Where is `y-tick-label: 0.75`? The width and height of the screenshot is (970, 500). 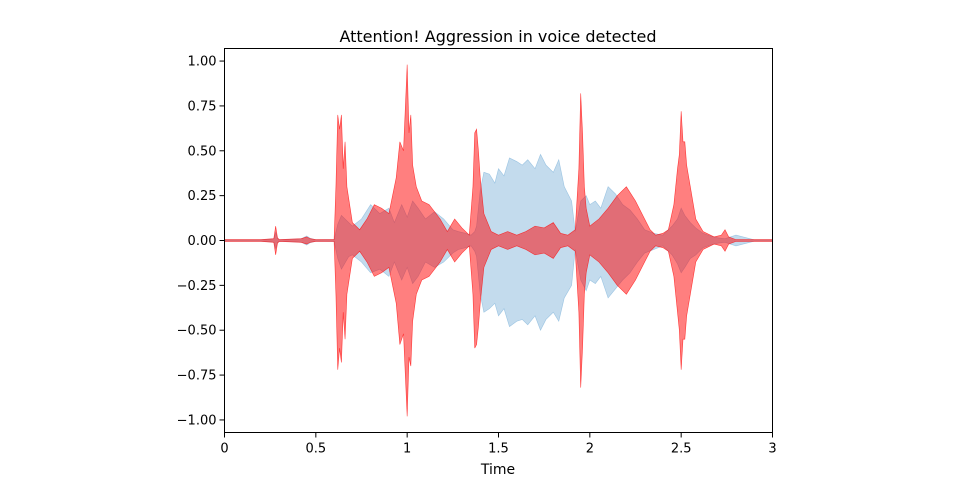
y-tick-label: 0.75 is located at coordinates (202, 106).